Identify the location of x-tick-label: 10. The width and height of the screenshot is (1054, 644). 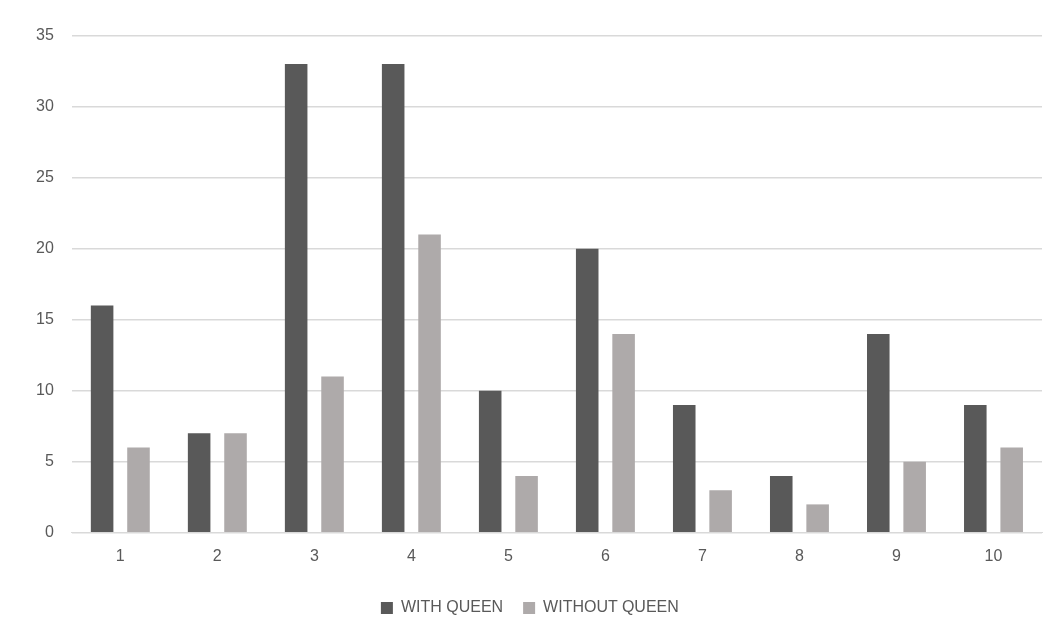
(993, 555).